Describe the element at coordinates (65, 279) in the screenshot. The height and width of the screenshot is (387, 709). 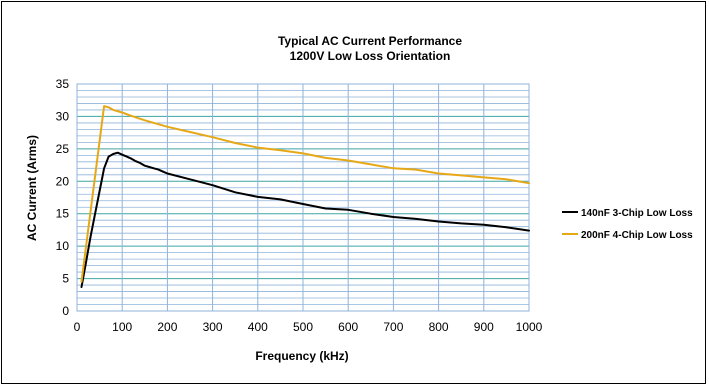
I see `y-tick-label: 5` at that location.